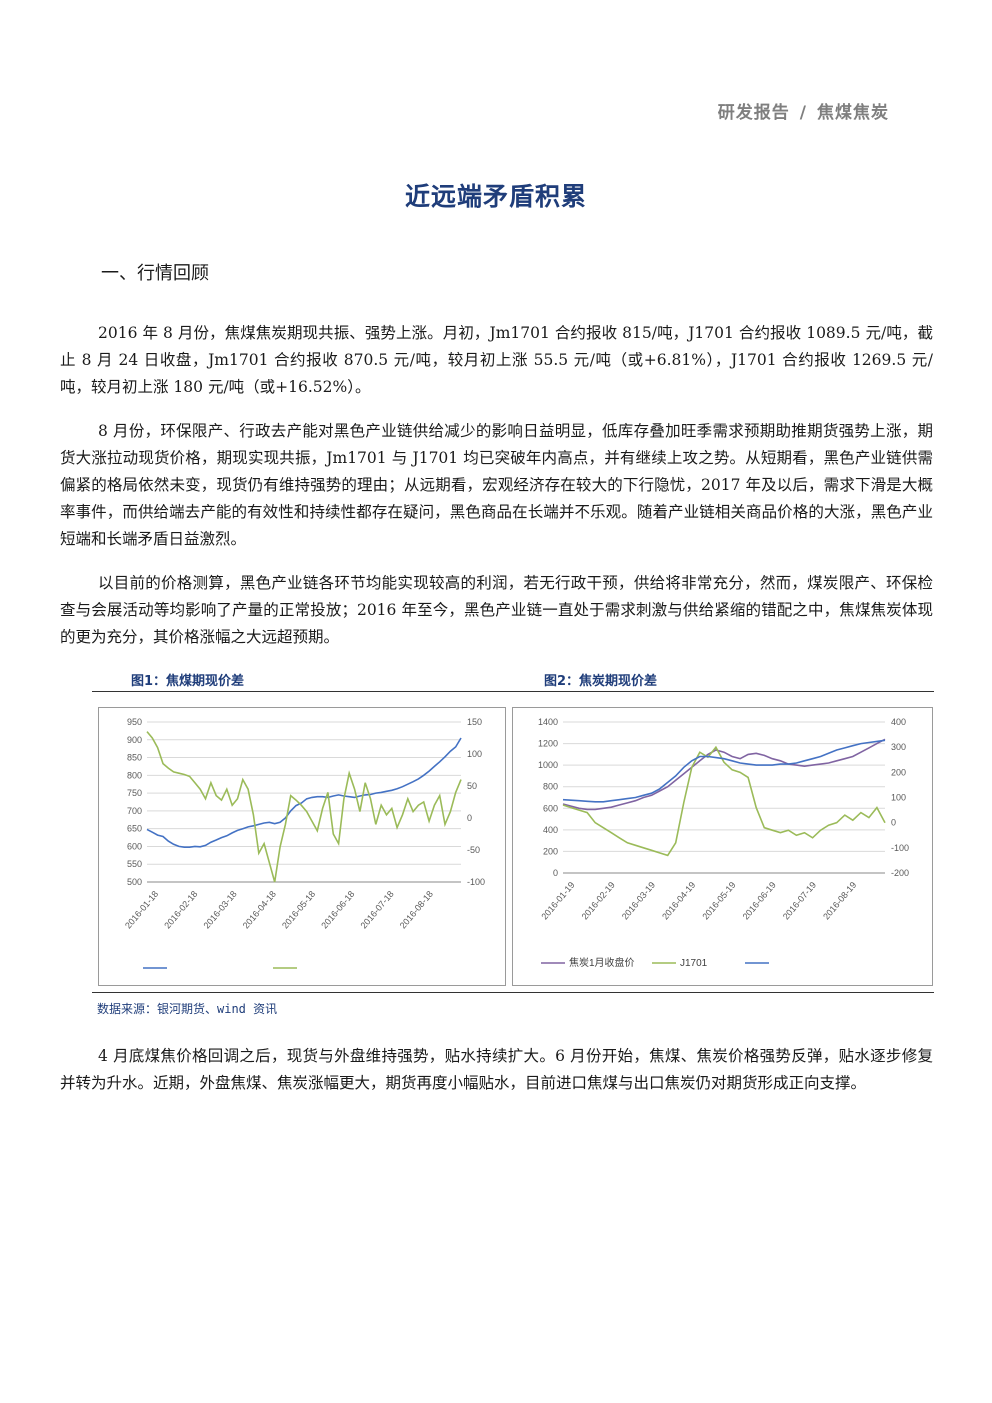 This screenshot has height=1403, width=992. What do you see at coordinates (298, 910) in the screenshot?
I see `chart1-x-tick: 2016-05-18` at bounding box center [298, 910].